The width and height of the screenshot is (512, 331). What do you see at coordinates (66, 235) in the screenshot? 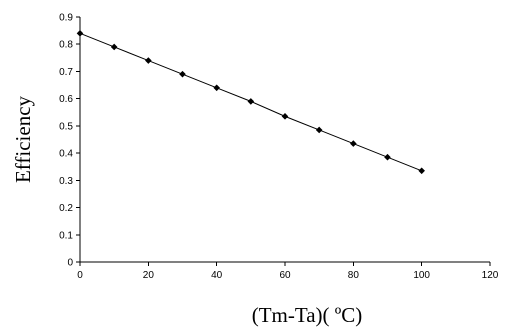
I see `y-tick-label: 0.1` at bounding box center [66, 235].